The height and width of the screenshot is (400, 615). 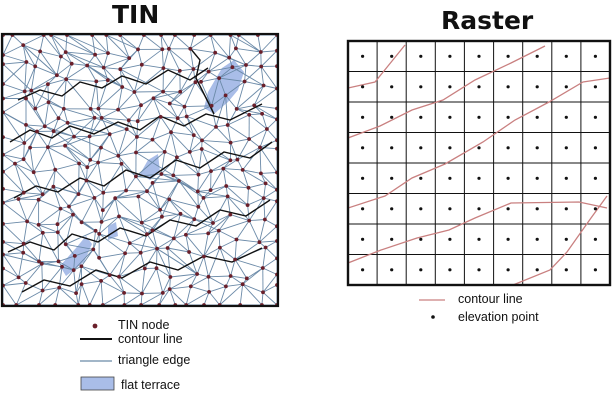 I want to click on raster-contour-icon, so click(x=432, y=300).